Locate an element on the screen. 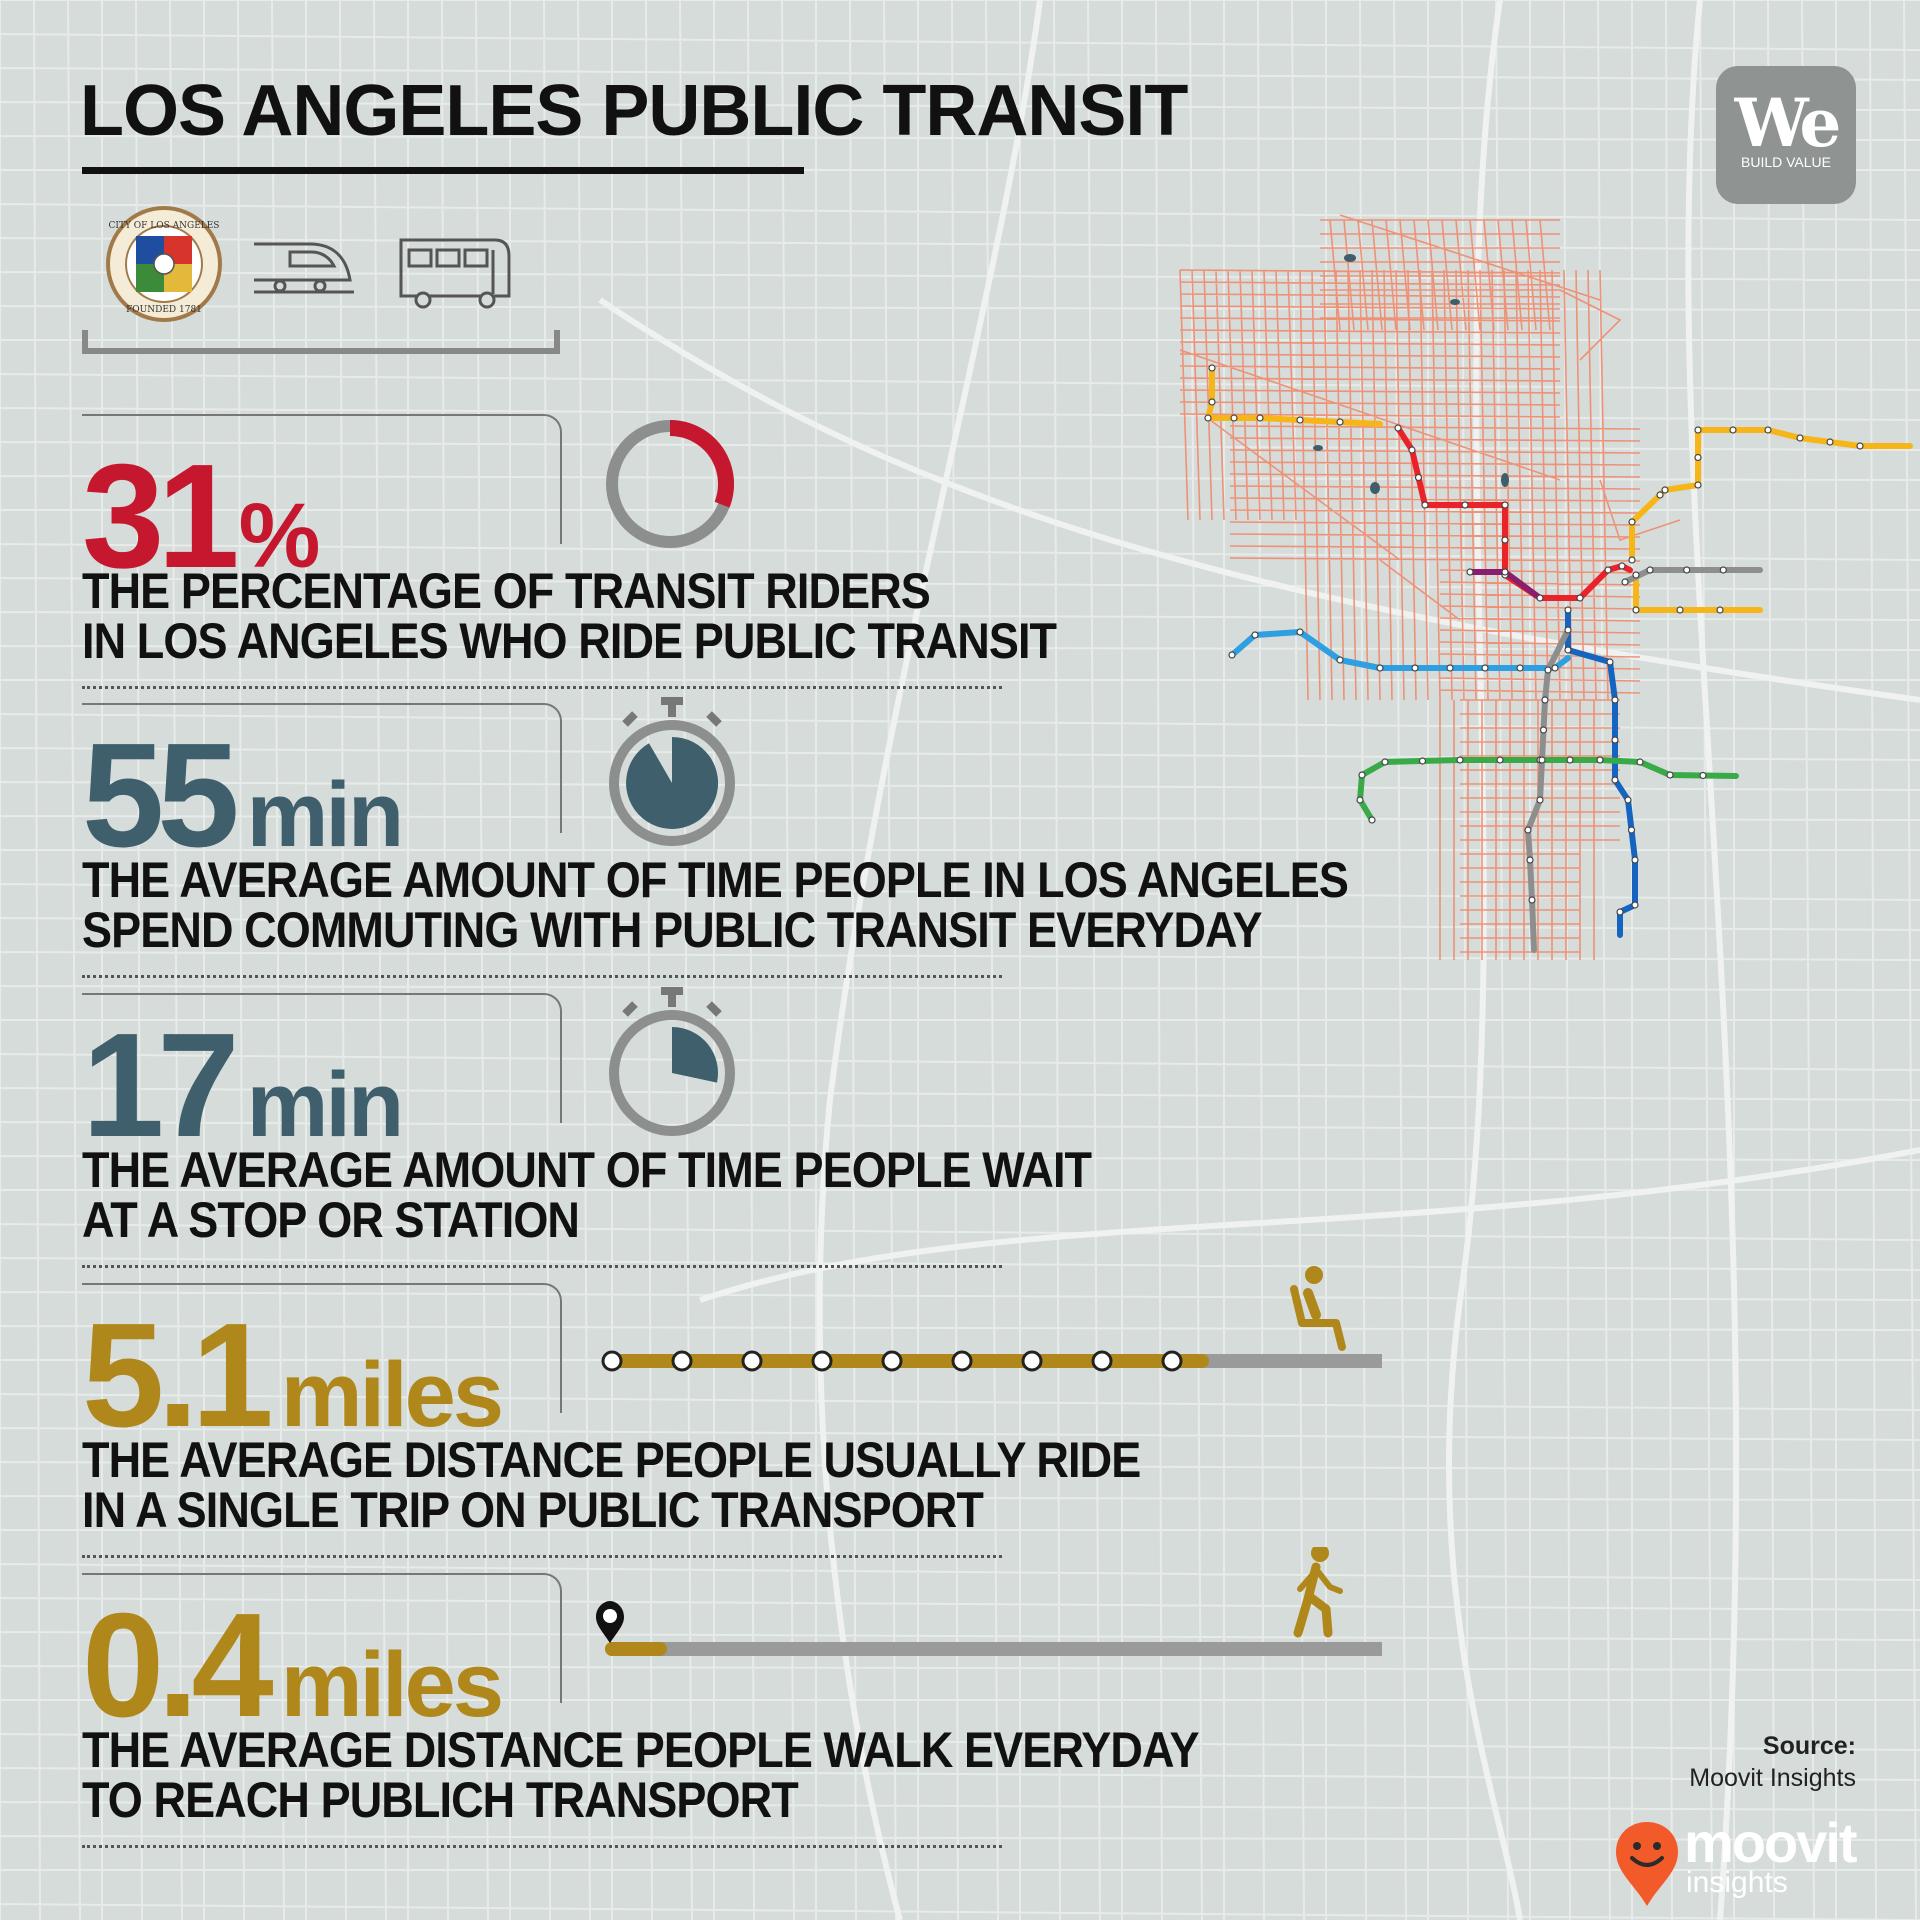  we-build-value-logo: We BUILD VALUE is located at coordinates (1786, 135).